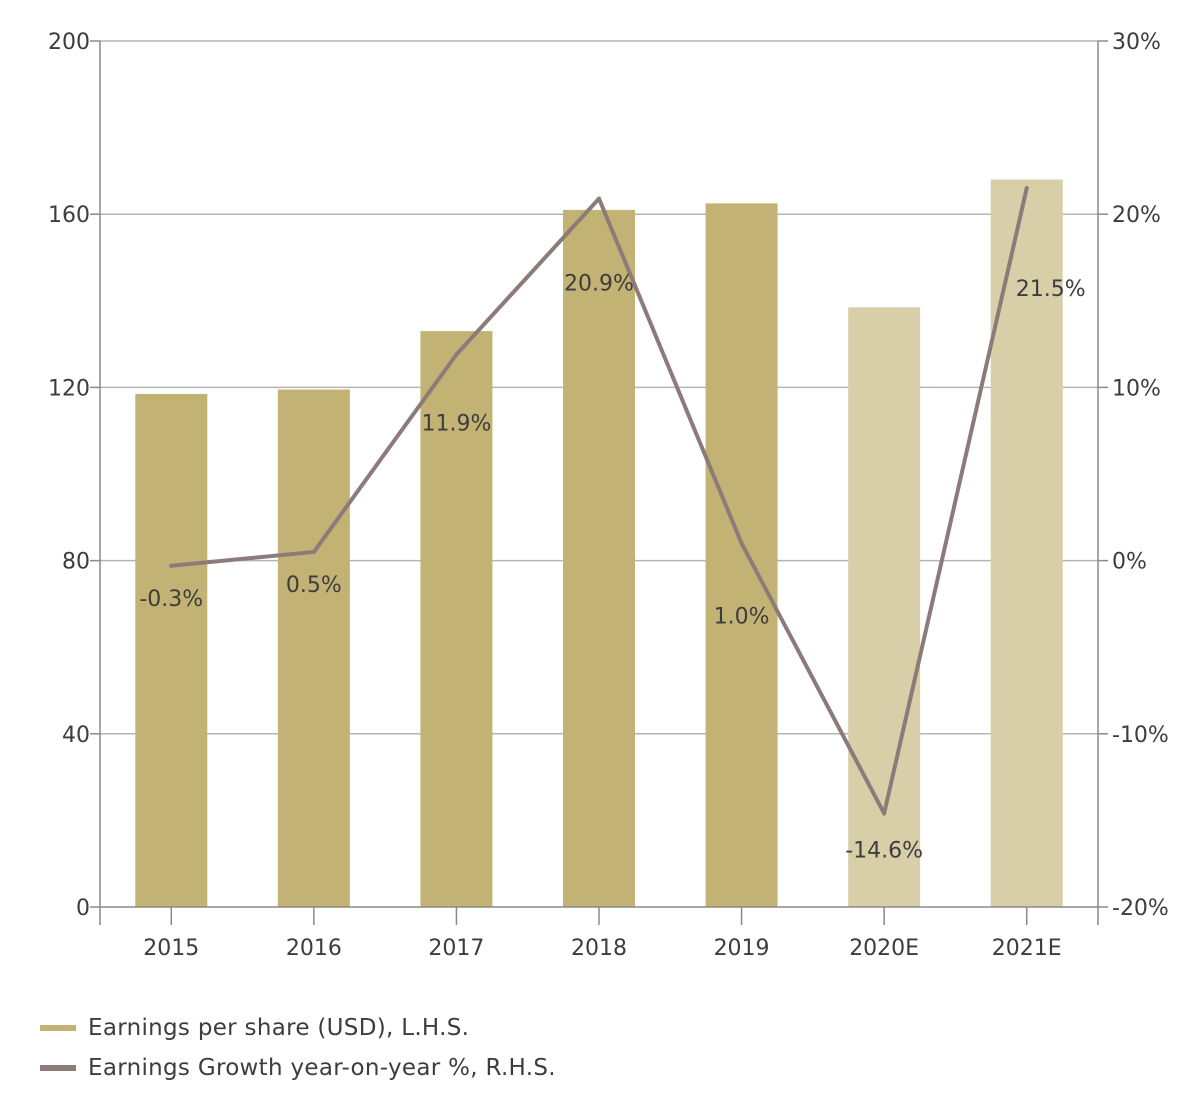 This screenshot has width=1200, height=1120. Describe the element at coordinates (742, 616) in the screenshot. I see `growth-data-label: 1.0%` at that location.